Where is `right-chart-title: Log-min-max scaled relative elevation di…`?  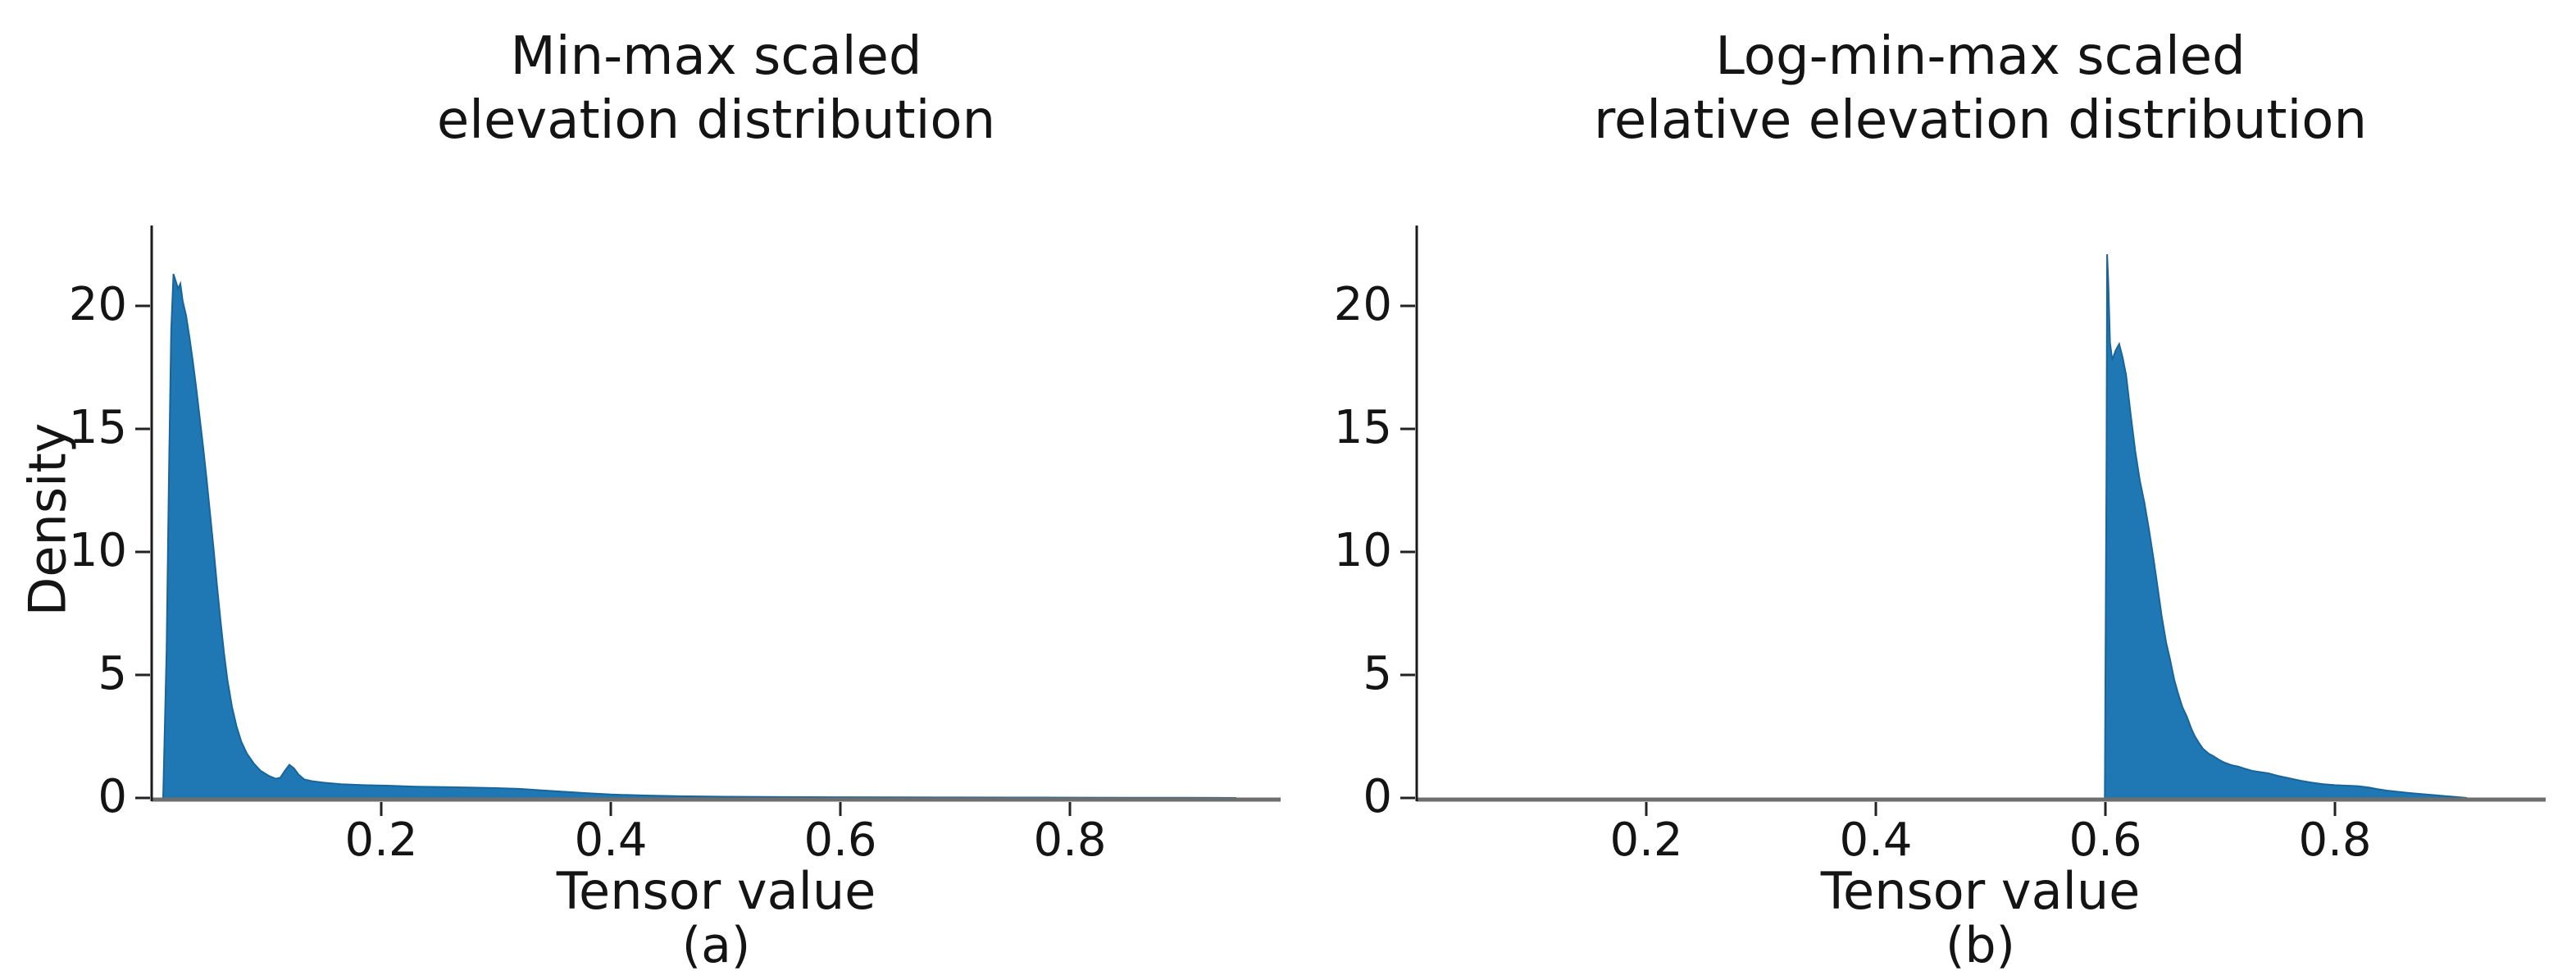 right-chart-title: Log-min-max scaled relative elevation di… is located at coordinates (1980, 89).